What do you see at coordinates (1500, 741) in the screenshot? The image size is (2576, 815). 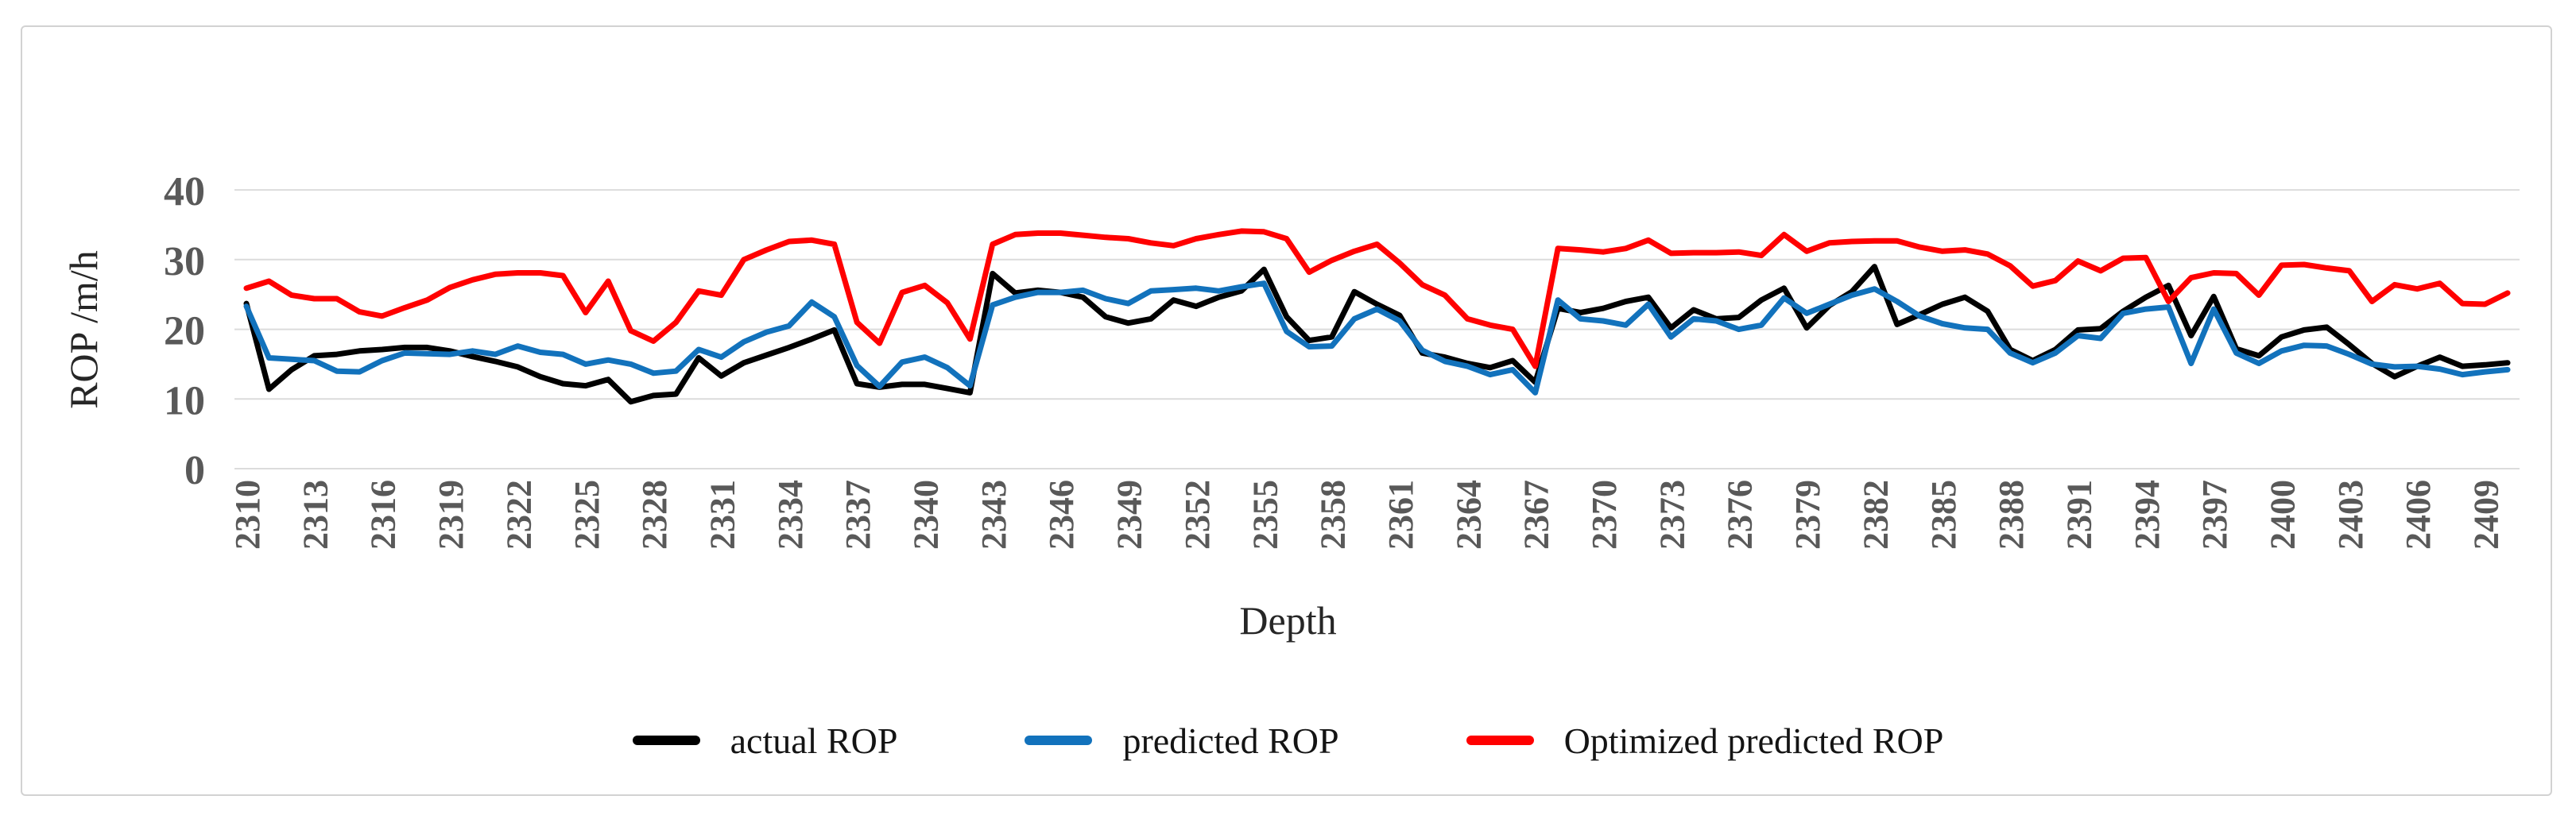 I see `legend-swatch-optimized-predicted-rop` at bounding box center [1500, 741].